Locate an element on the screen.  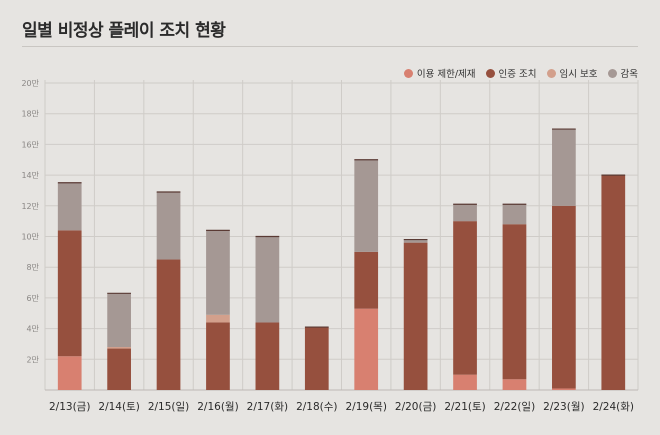
chart-title: 일별 비정상 플레이 조치 현황 is located at coordinates (124, 31).